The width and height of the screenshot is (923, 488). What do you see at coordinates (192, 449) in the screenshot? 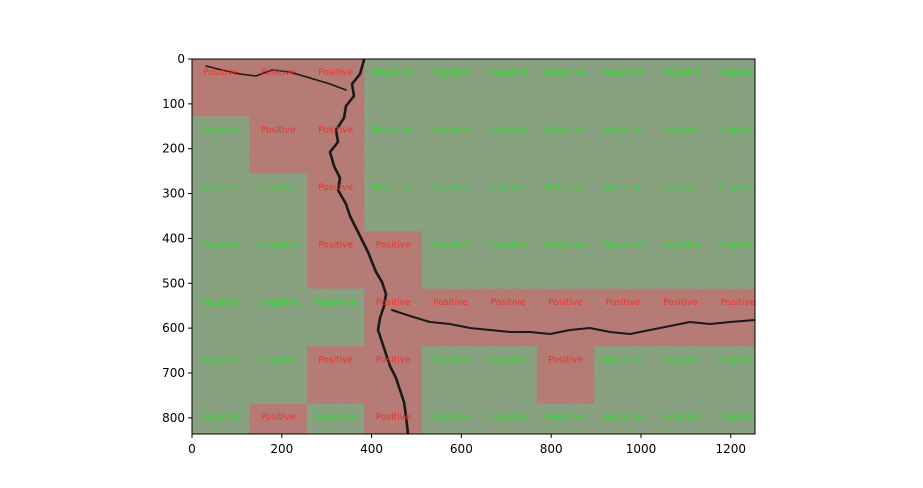
I see `x-tick-label: 0` at bounding box center [192, 449].